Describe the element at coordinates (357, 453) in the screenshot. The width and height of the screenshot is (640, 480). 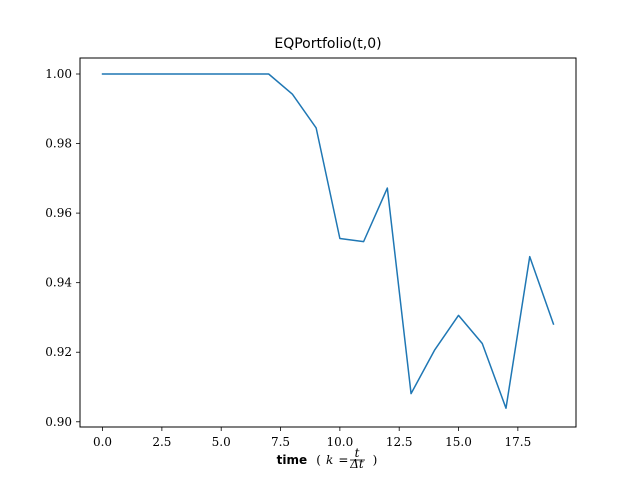
I see `x-axis-label-frac-numerator: t` at that location.